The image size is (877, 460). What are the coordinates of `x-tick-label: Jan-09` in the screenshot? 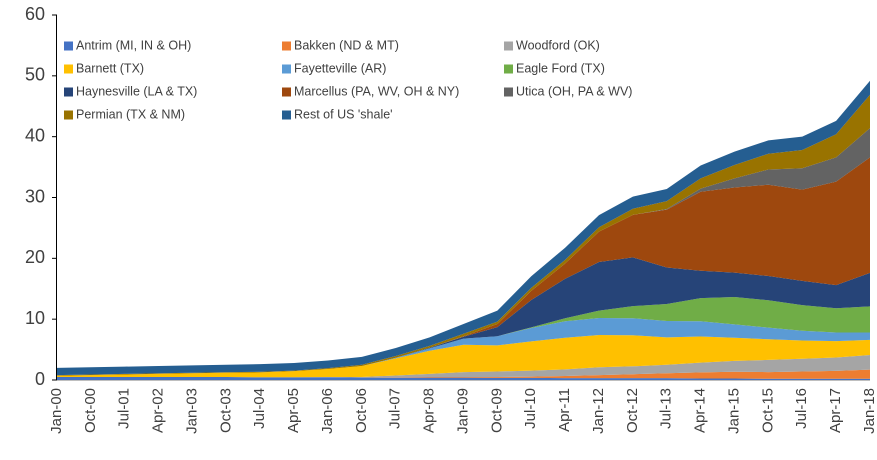 It's located at (462, 411).